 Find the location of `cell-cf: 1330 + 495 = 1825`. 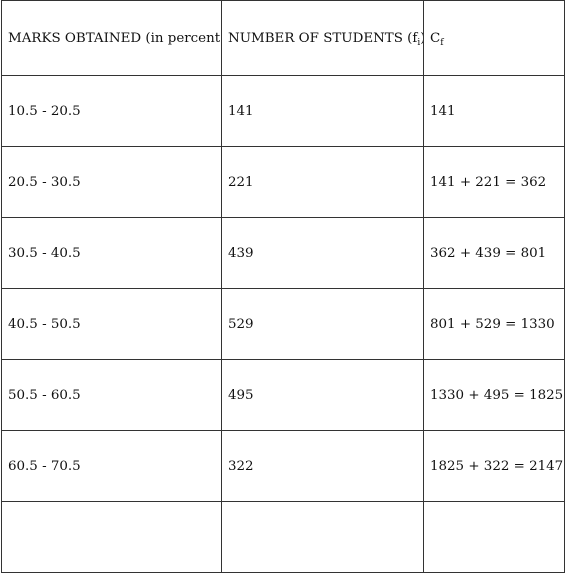

cell-cf: 1330 + 495 = 1825 is located at coordinates (494, 395).